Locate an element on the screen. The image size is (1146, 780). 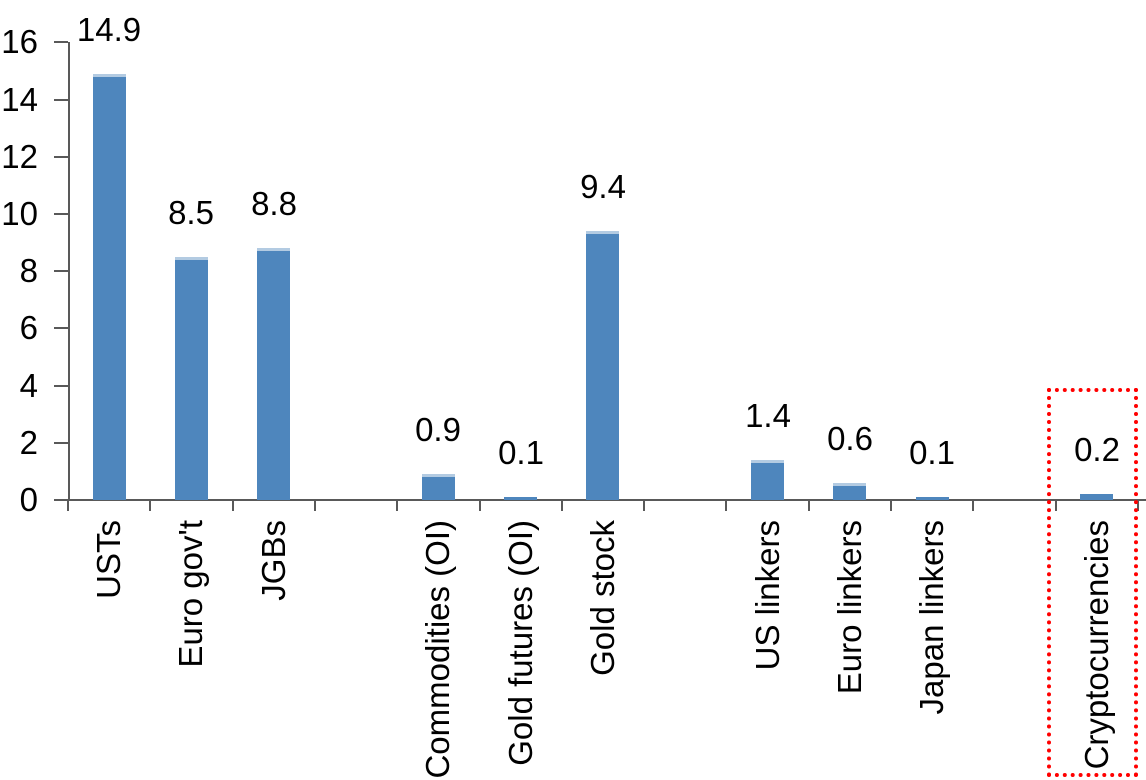
y-tick-label: 16 is located at coordinates (19, 42).